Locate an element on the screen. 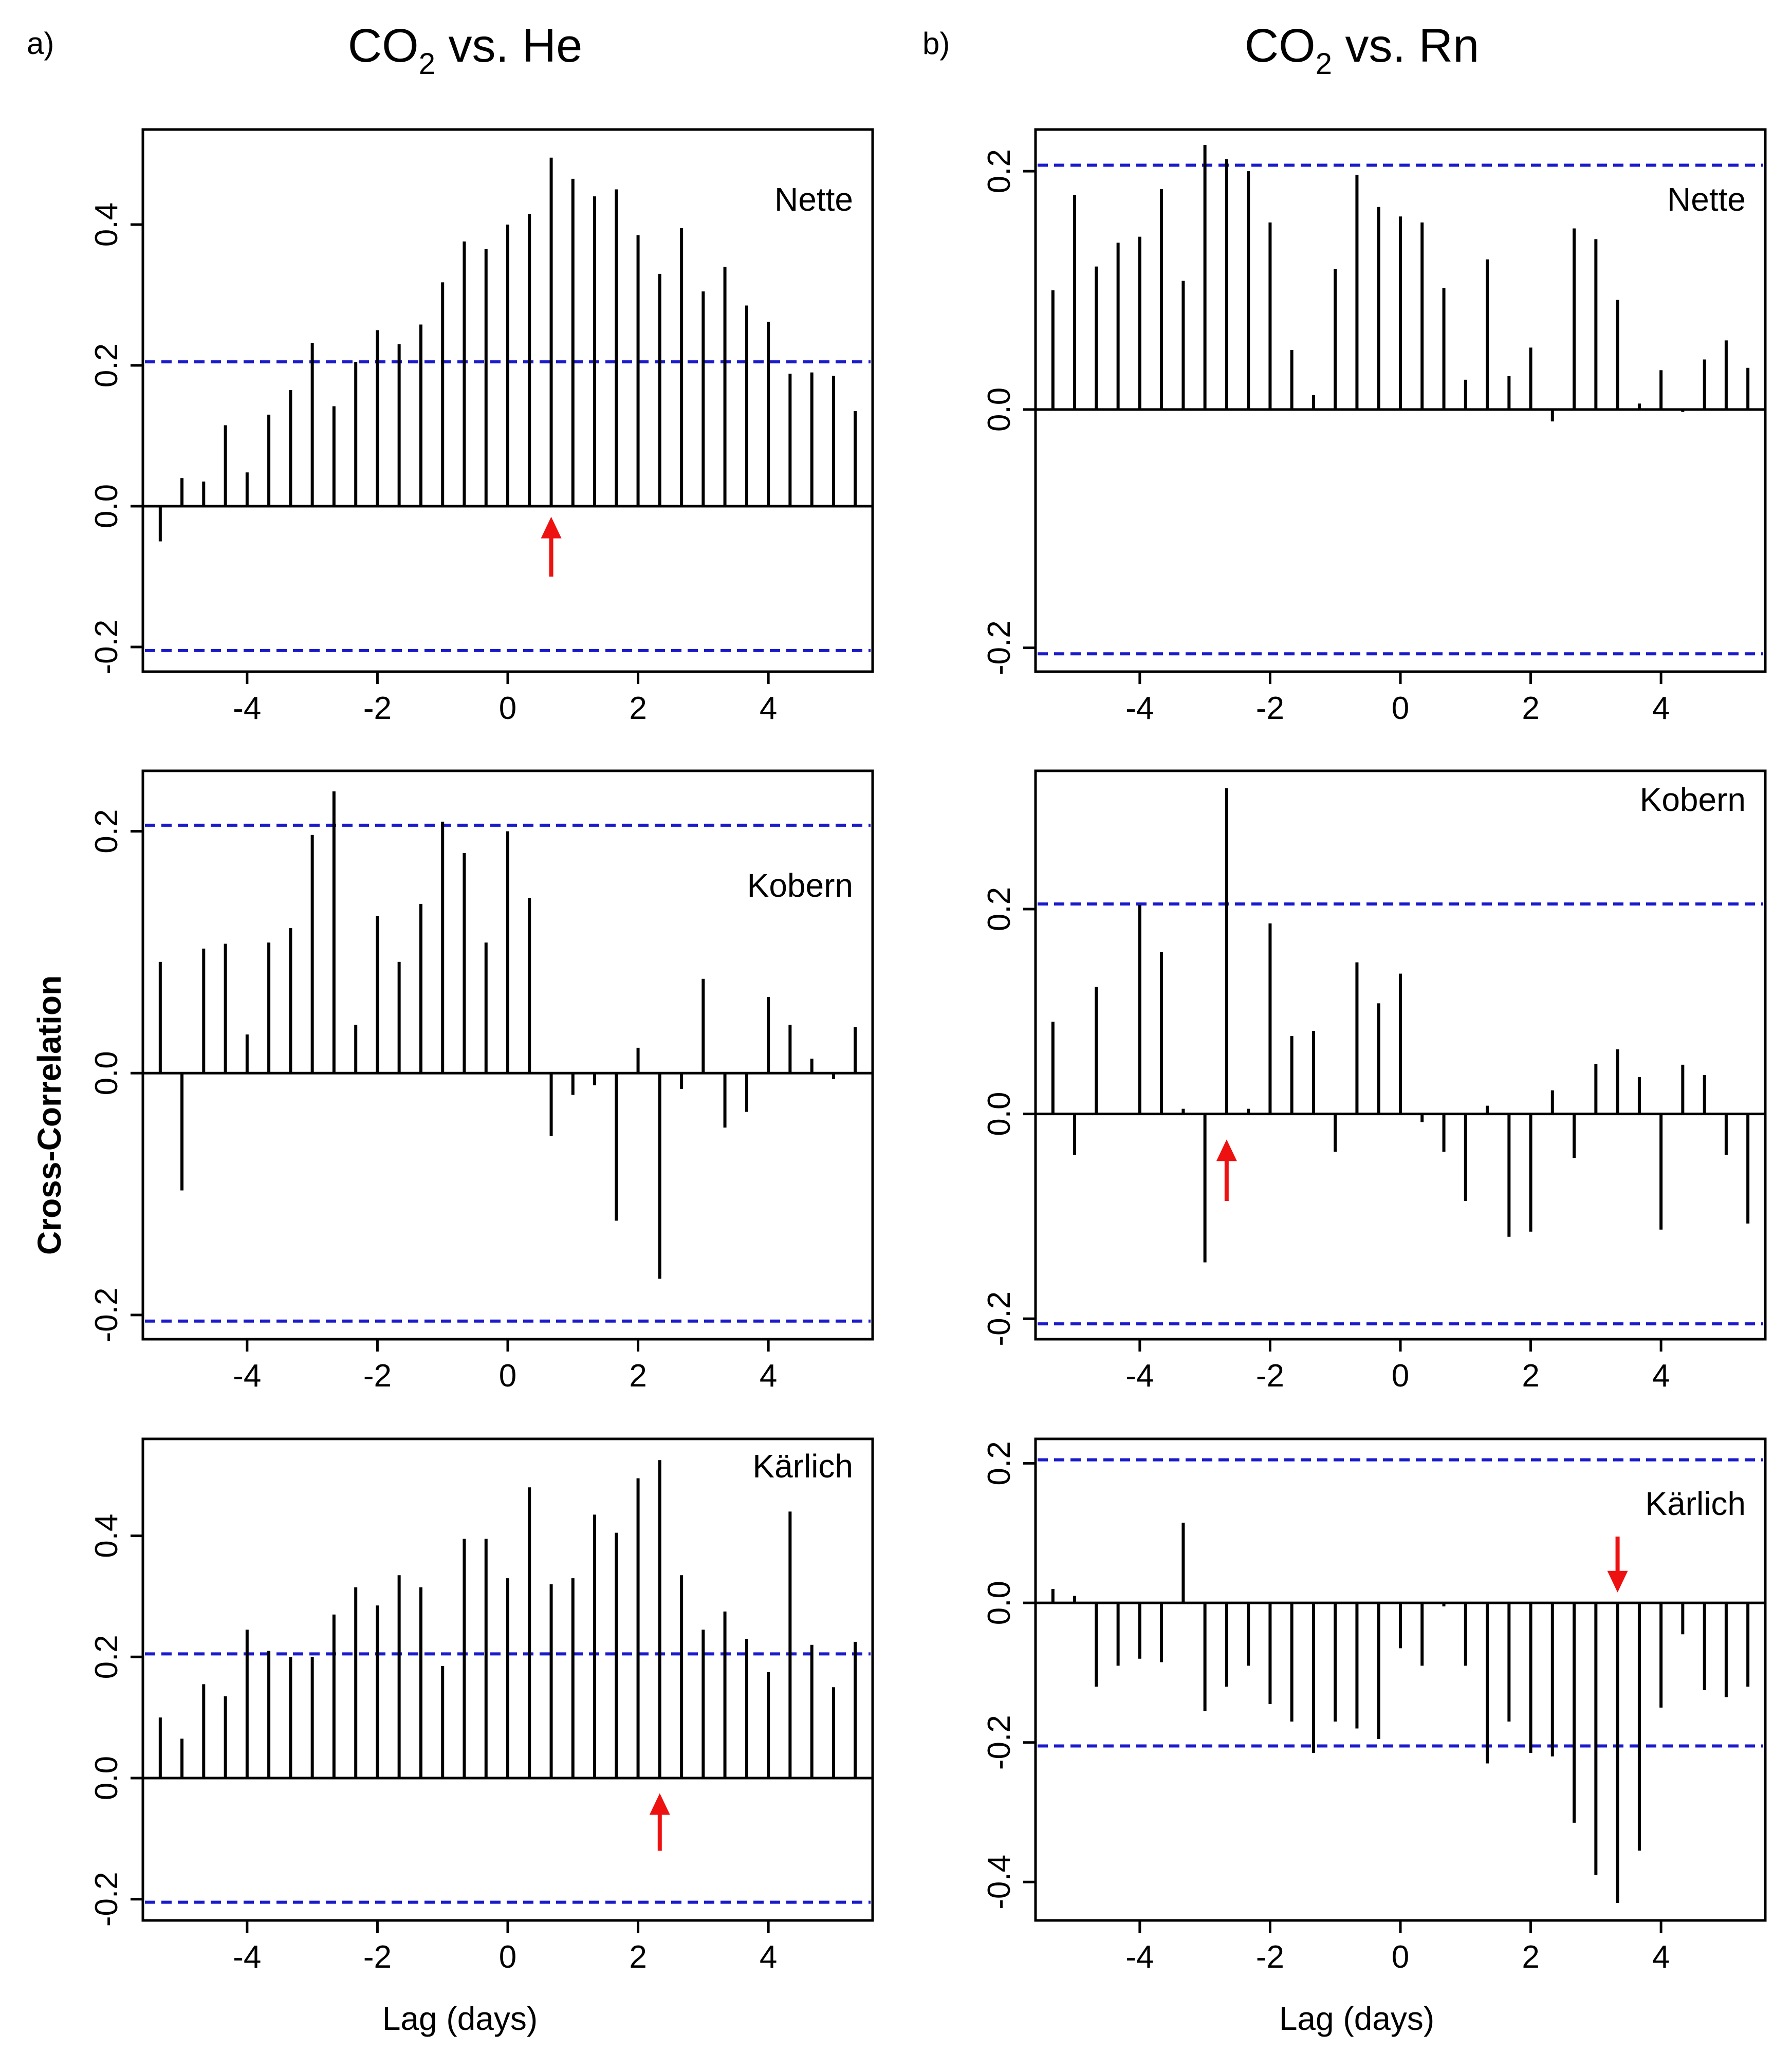 Image resolution: width=1792 pixels, height=2053 pixels. x-axis-label-a: Lag (days) is located at coordinates (460, 2019).